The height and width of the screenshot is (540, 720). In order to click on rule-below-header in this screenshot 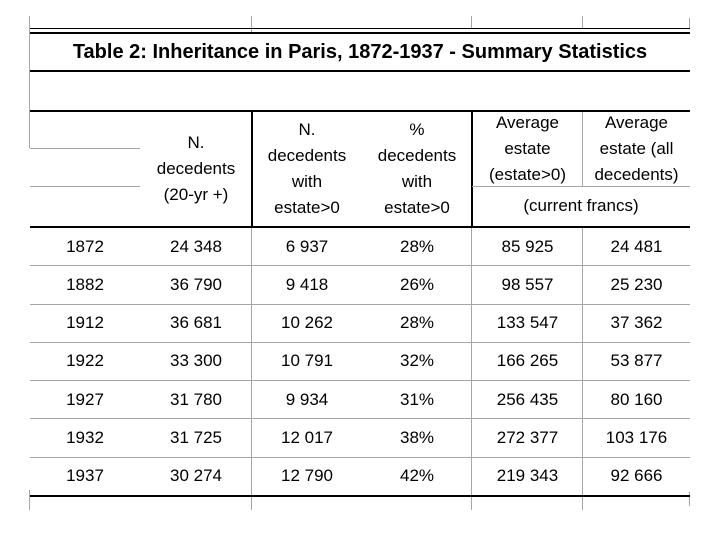, I will do `click(360, 227)`.